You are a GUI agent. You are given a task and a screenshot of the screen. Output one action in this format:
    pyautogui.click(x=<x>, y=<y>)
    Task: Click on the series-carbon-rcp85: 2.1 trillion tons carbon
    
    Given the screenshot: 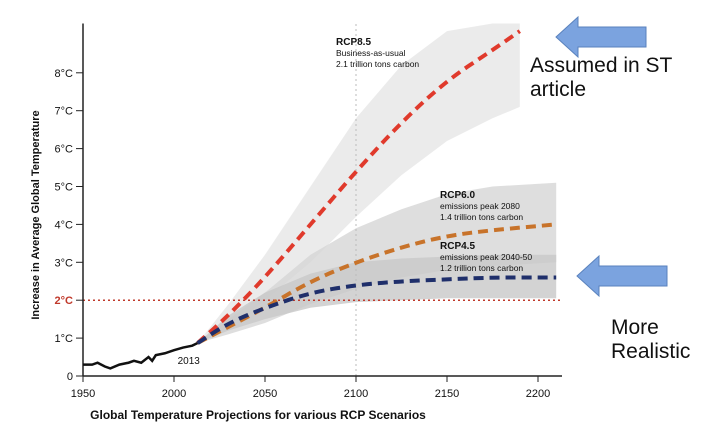 What is the action you would take?
    pyautogui.click(x=377, y=64)
    